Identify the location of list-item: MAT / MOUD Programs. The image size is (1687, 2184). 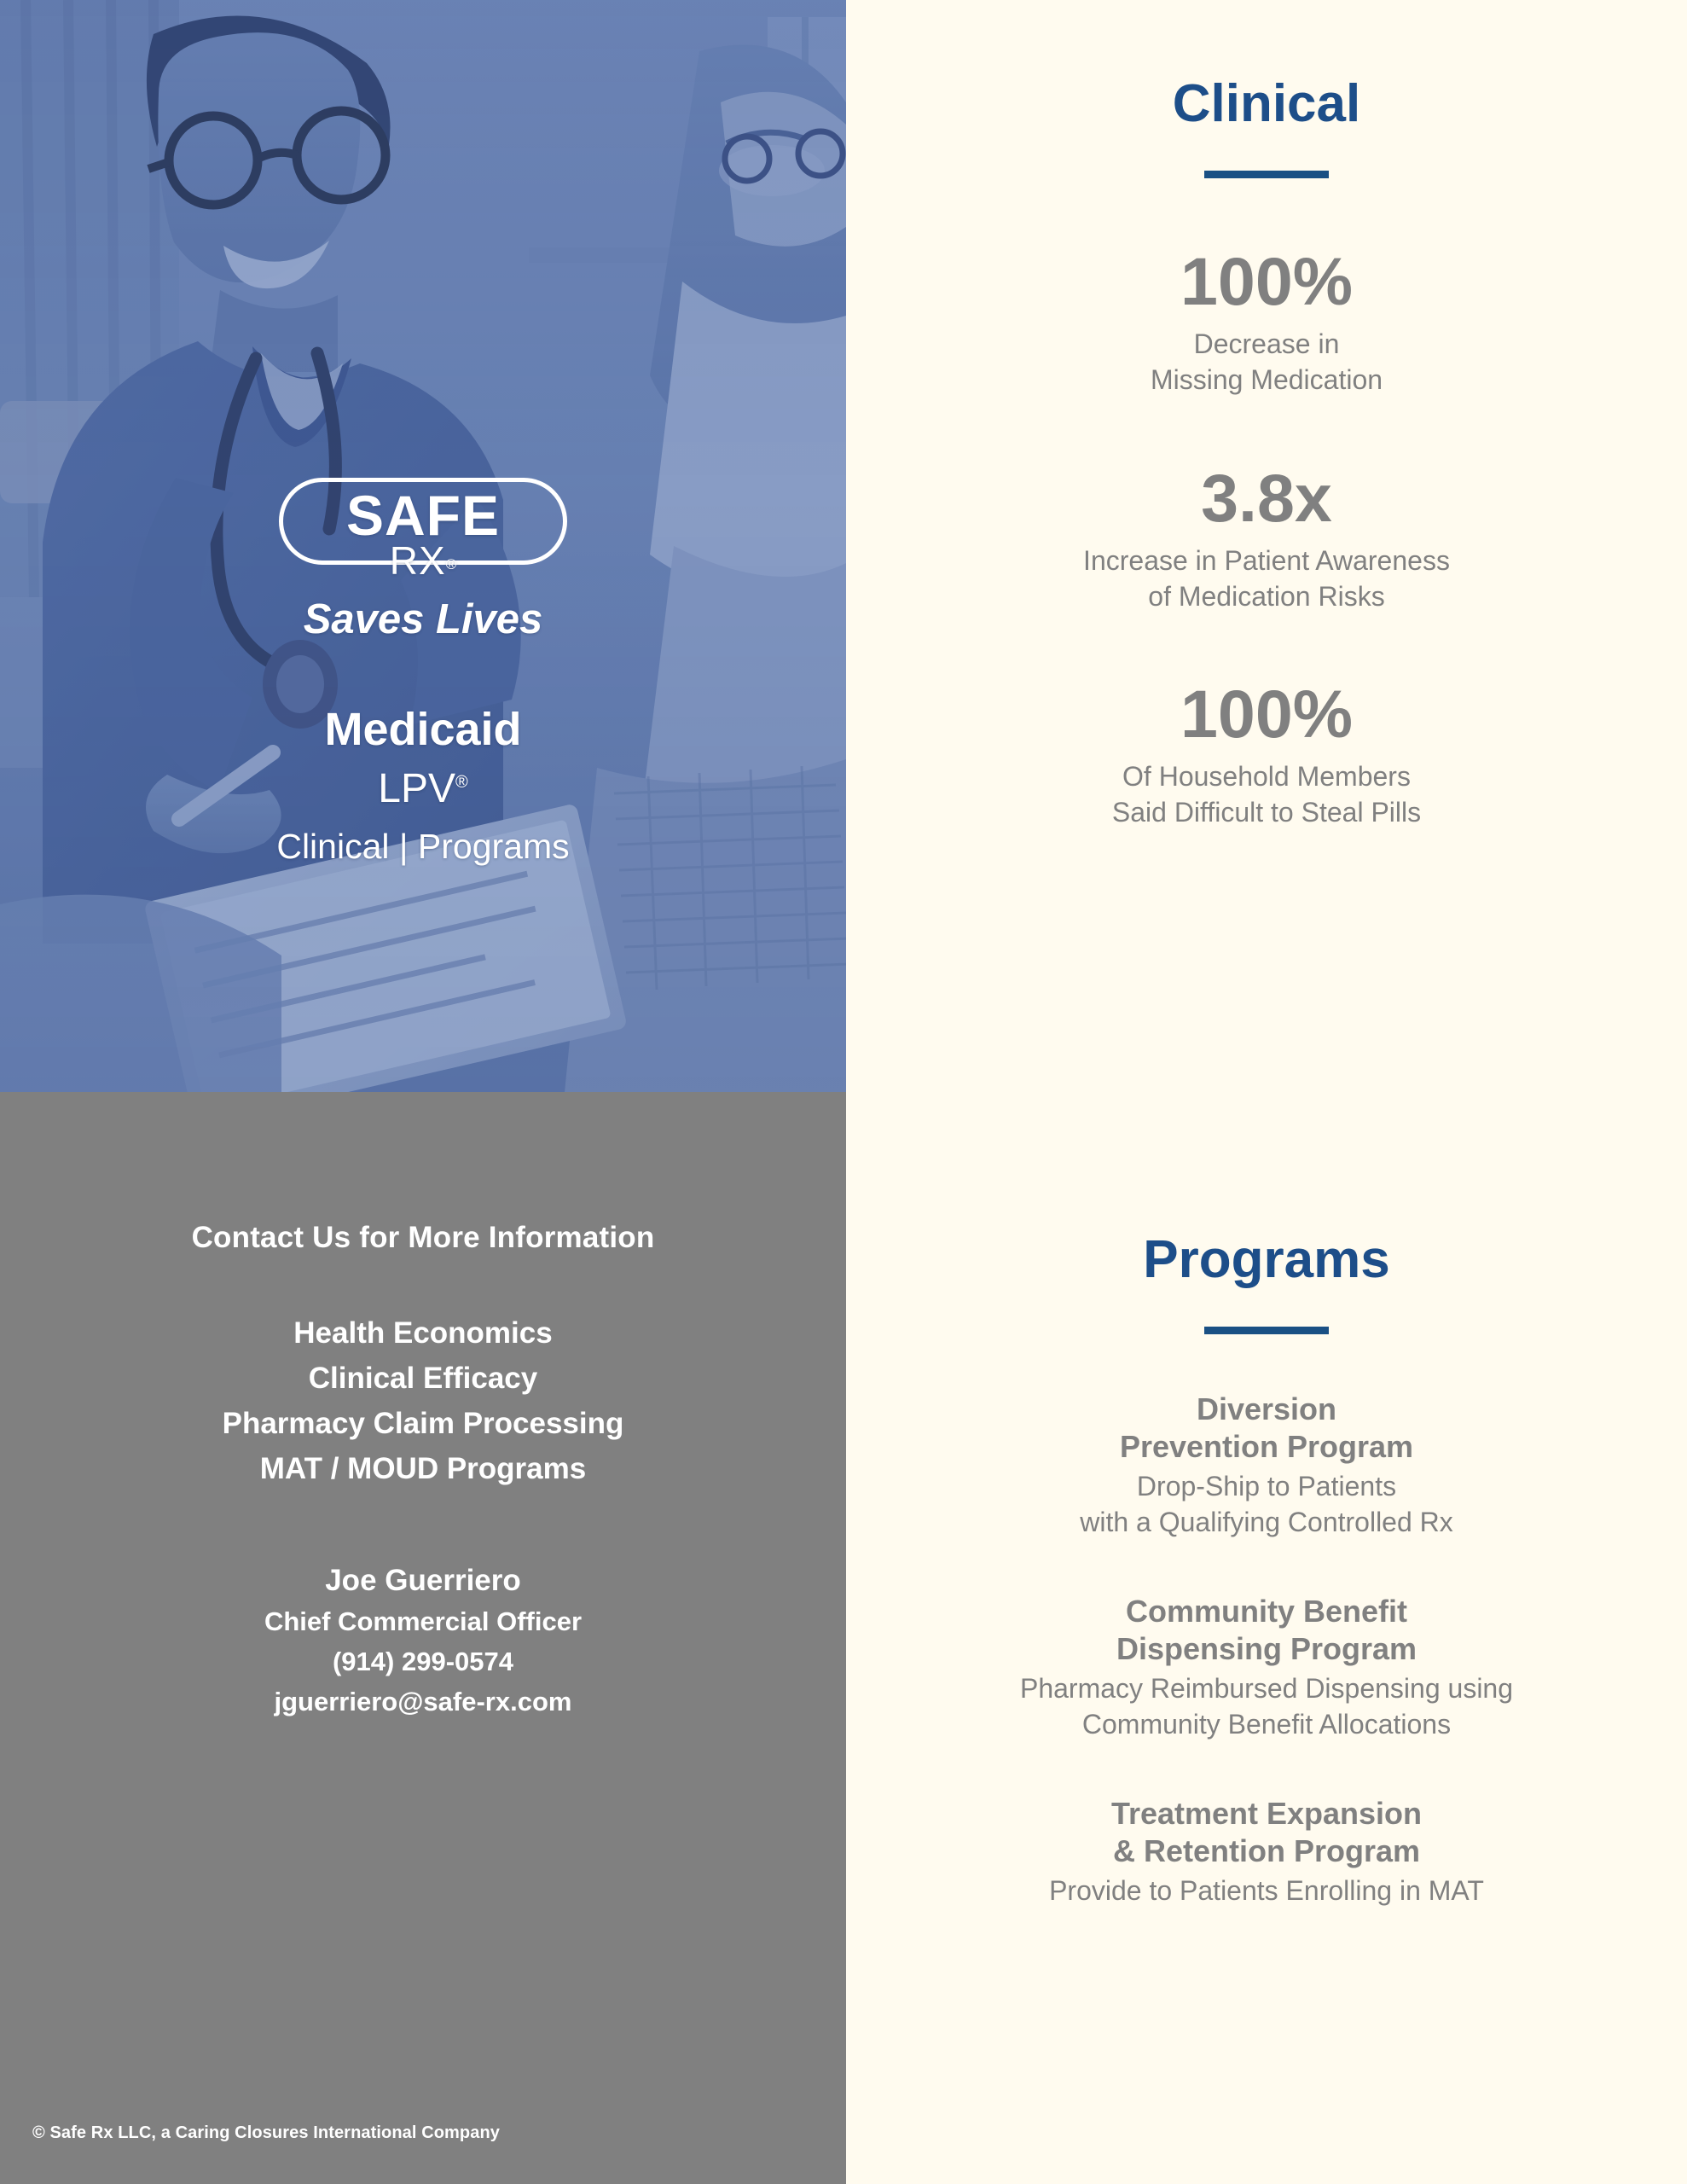
(423, 1469).